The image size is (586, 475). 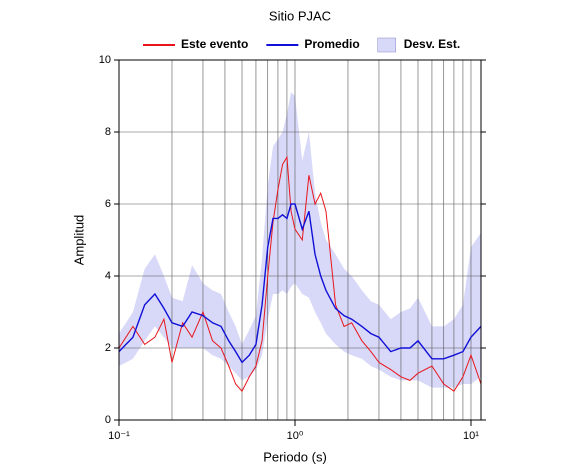 What do you see at coordinates (331, 44) in the screenshot?
I see `legend-label: Promedio` at bounding box center [331, 44].